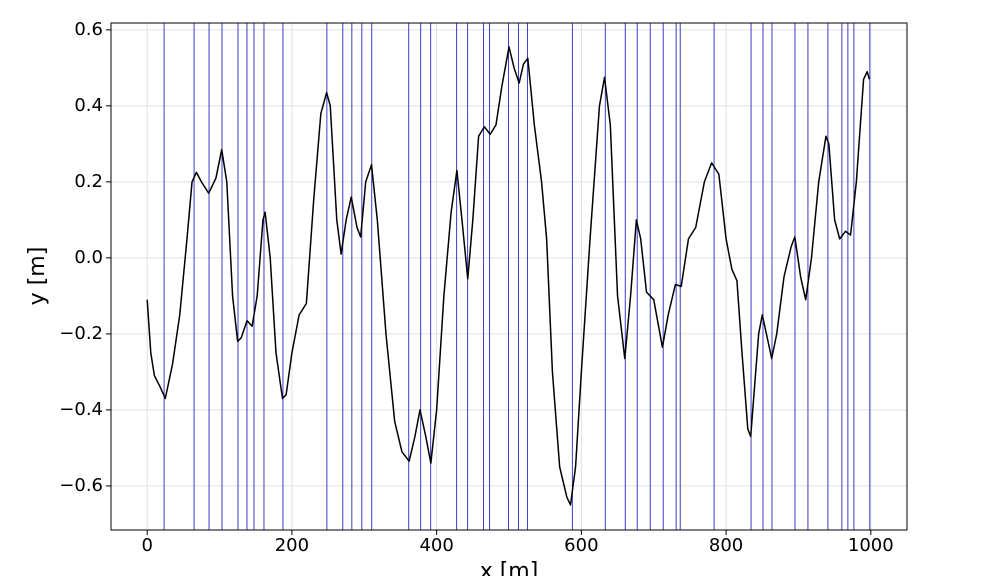  I want to click on x-axis-label: x [m], so click(509, 567).